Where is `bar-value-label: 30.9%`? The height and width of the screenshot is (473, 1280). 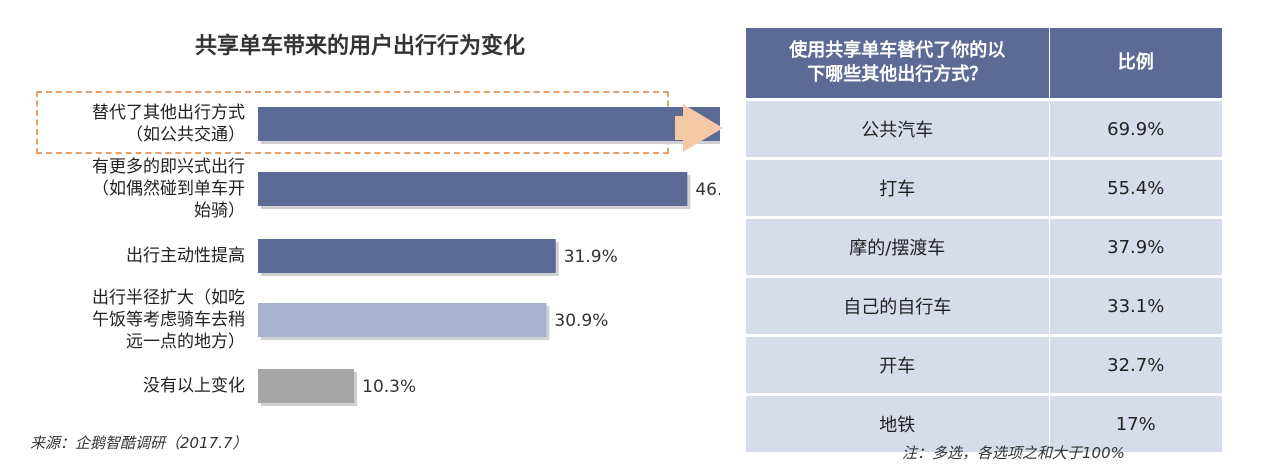
bar-value-label: 30.9% is located at coordinates (581, 321).